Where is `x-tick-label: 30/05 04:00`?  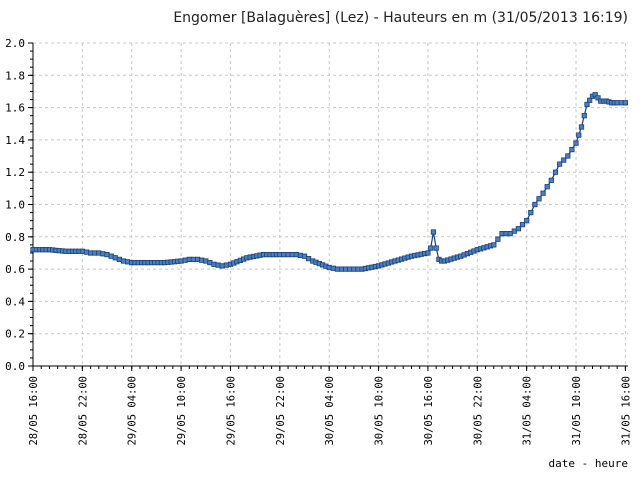 x-tick-label: 30/05 04:00 is located at coordinates (330, 411).